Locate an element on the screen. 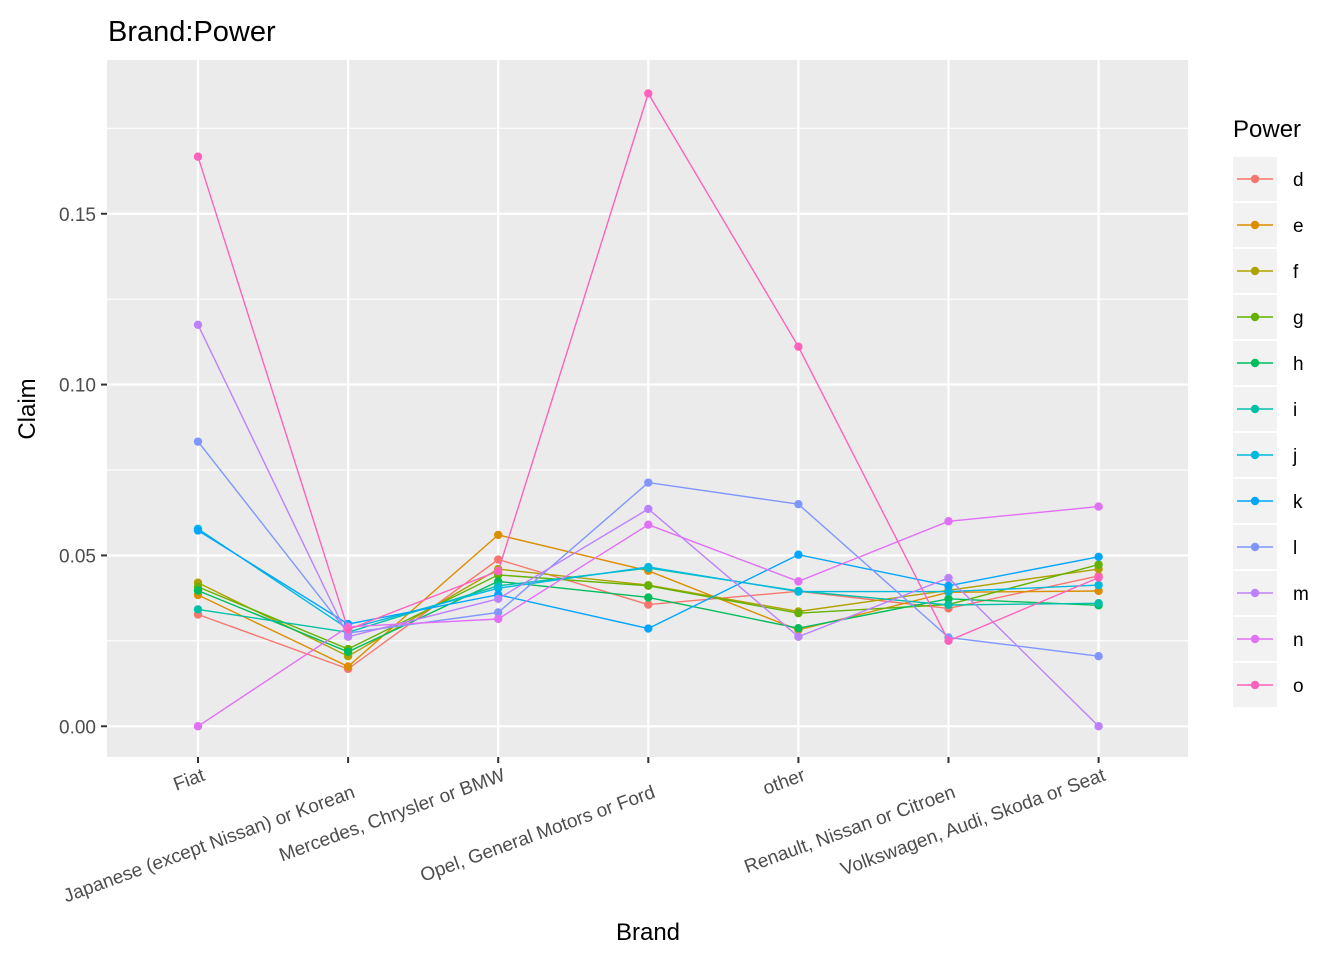  legend-item-l: l is located at coordinates (1265, 547).